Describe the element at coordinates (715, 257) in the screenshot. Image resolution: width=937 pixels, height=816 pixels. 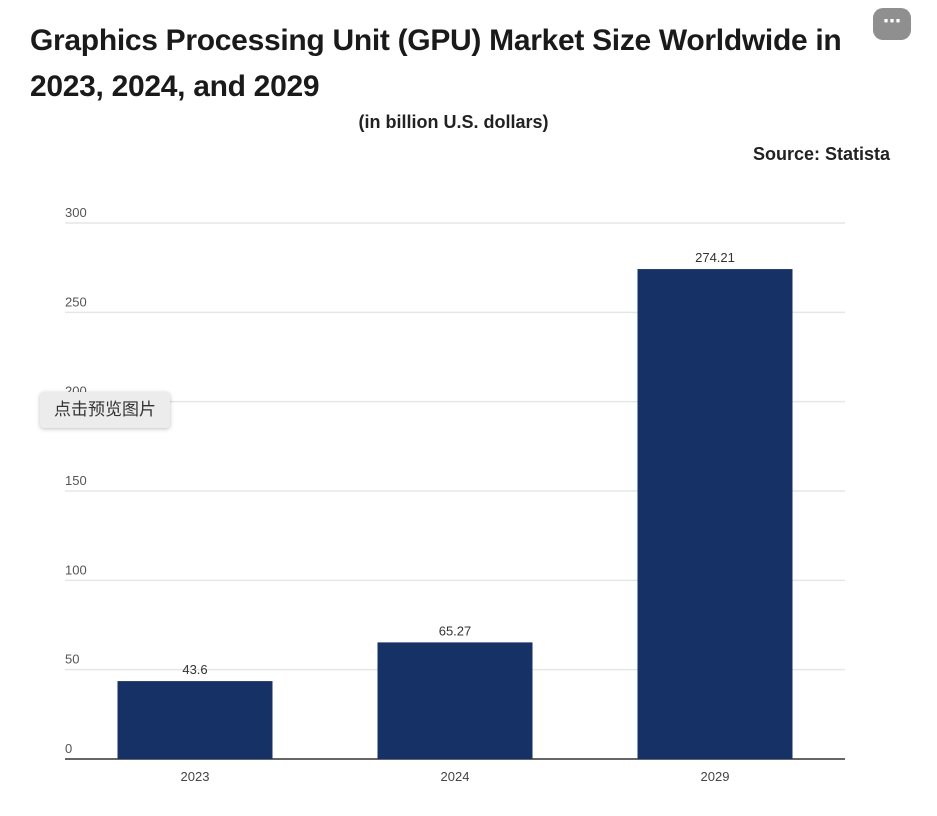
I see `bar-value-label: 274.21` at that location.